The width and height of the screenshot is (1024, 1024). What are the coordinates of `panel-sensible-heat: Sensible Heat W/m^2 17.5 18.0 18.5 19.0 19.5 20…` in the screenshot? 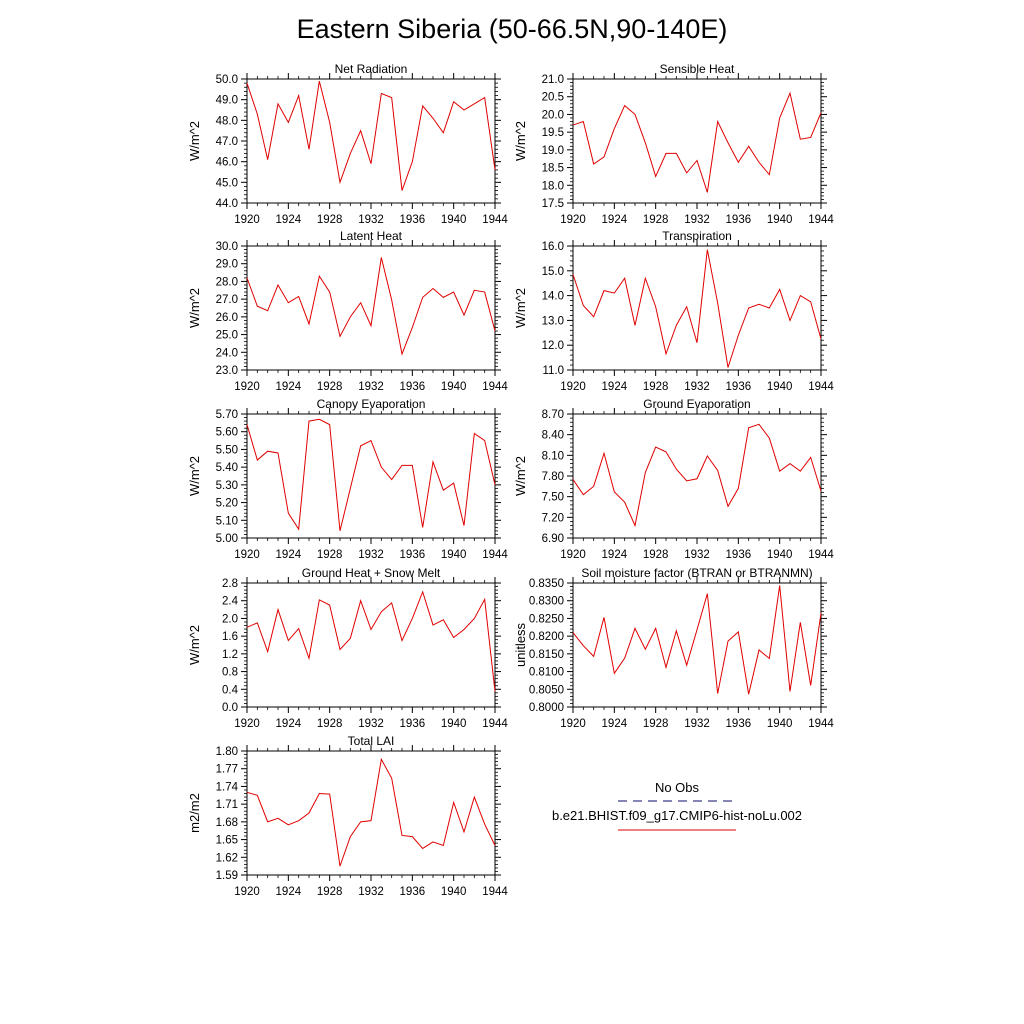 It's located at (673, 144).